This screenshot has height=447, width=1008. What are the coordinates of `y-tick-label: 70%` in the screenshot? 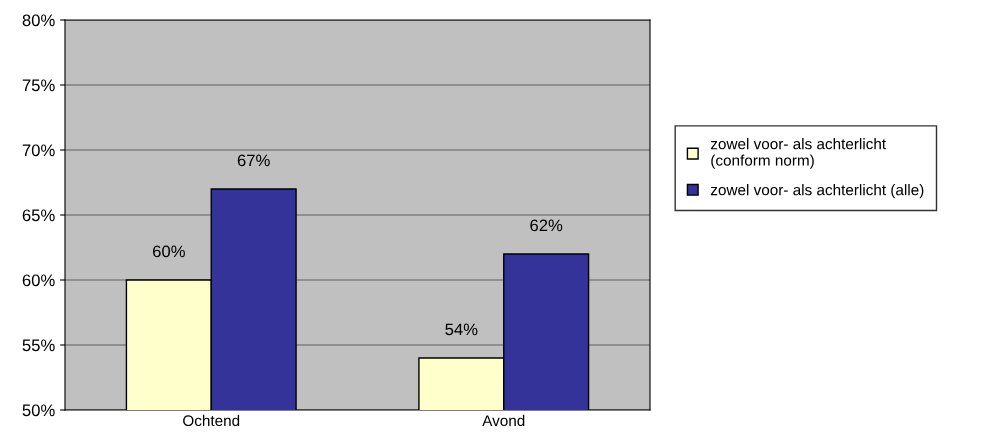 It's located at (38, 150).